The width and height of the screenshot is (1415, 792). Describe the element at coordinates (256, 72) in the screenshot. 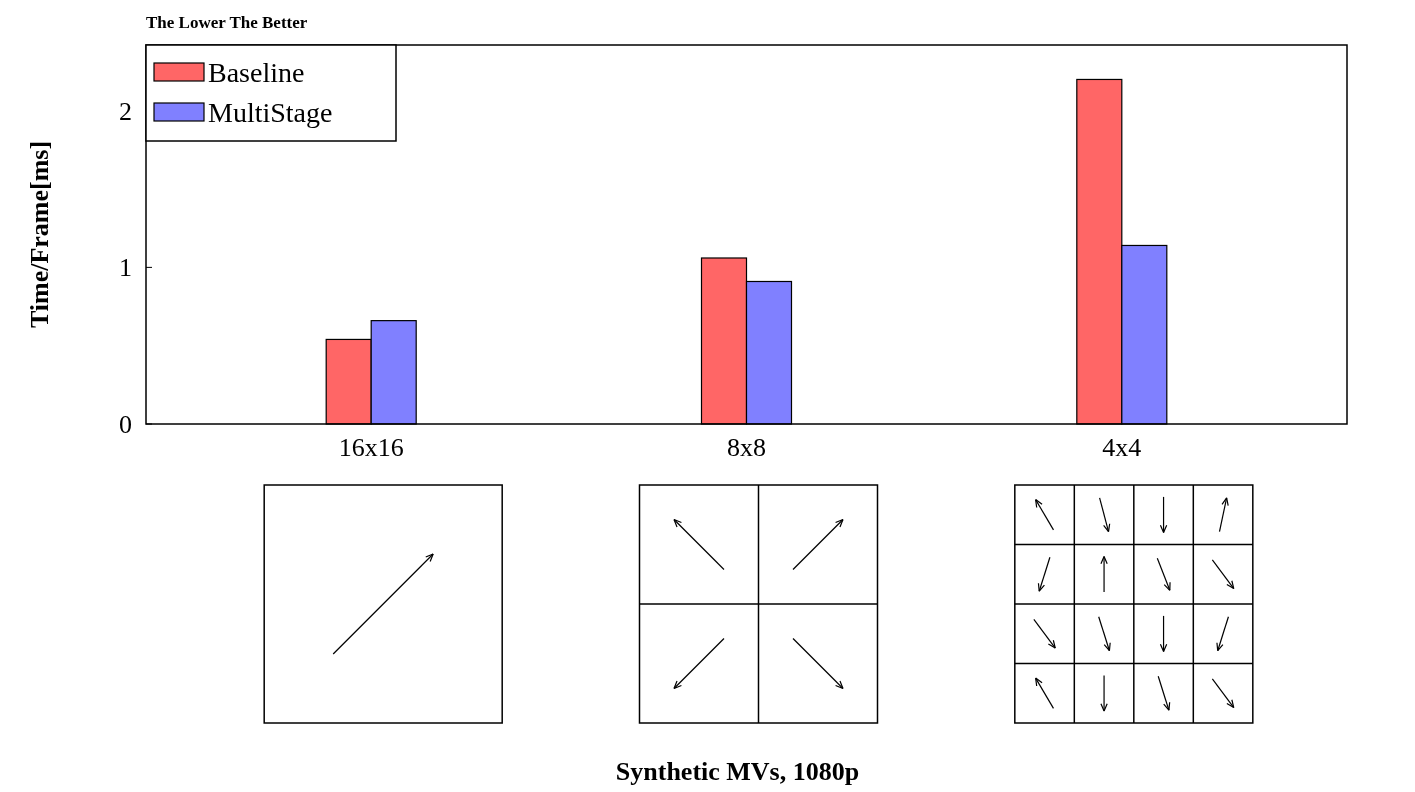

I see `legend-label: Baseline` at that location.